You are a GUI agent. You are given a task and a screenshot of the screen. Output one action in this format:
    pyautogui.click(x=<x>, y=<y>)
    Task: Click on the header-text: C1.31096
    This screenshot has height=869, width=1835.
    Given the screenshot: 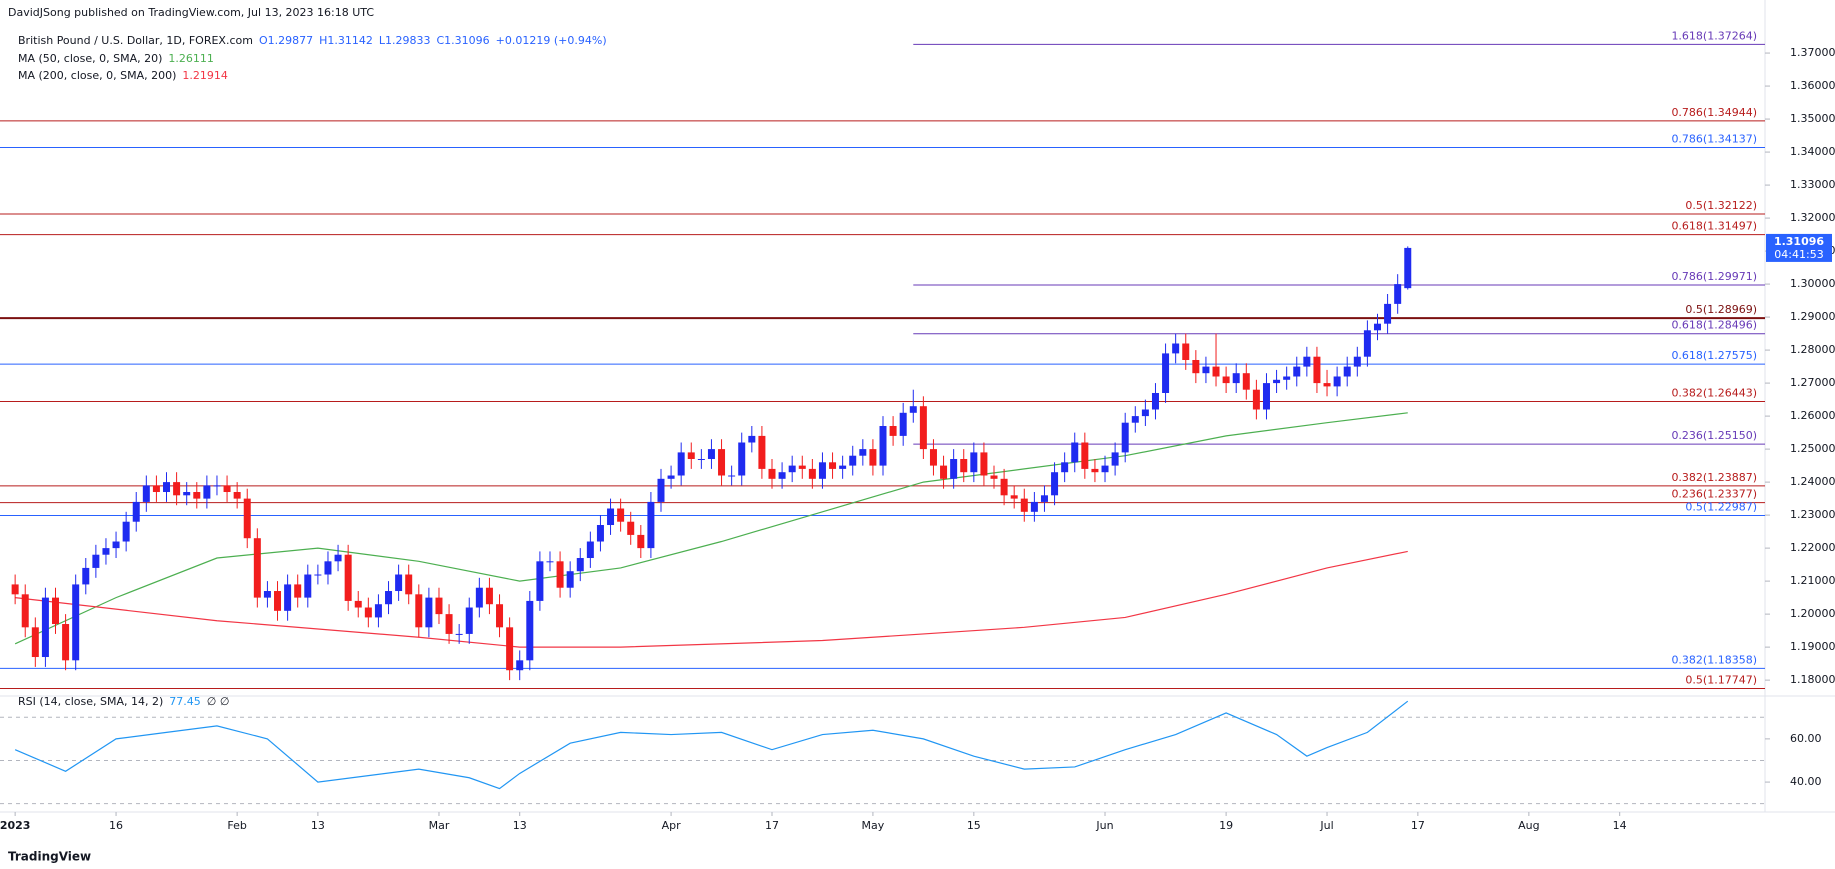 What is the action you would take?
    pyautogui.click(x=463, y=40)
    